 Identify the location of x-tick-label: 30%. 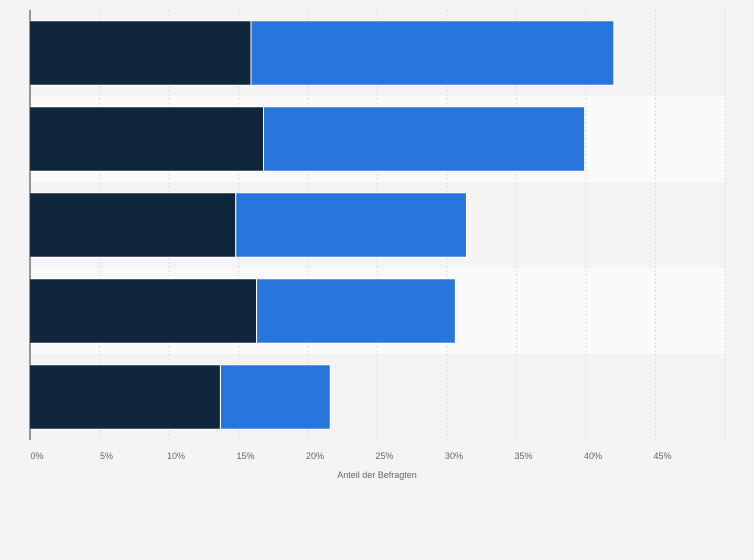
(454, 456).